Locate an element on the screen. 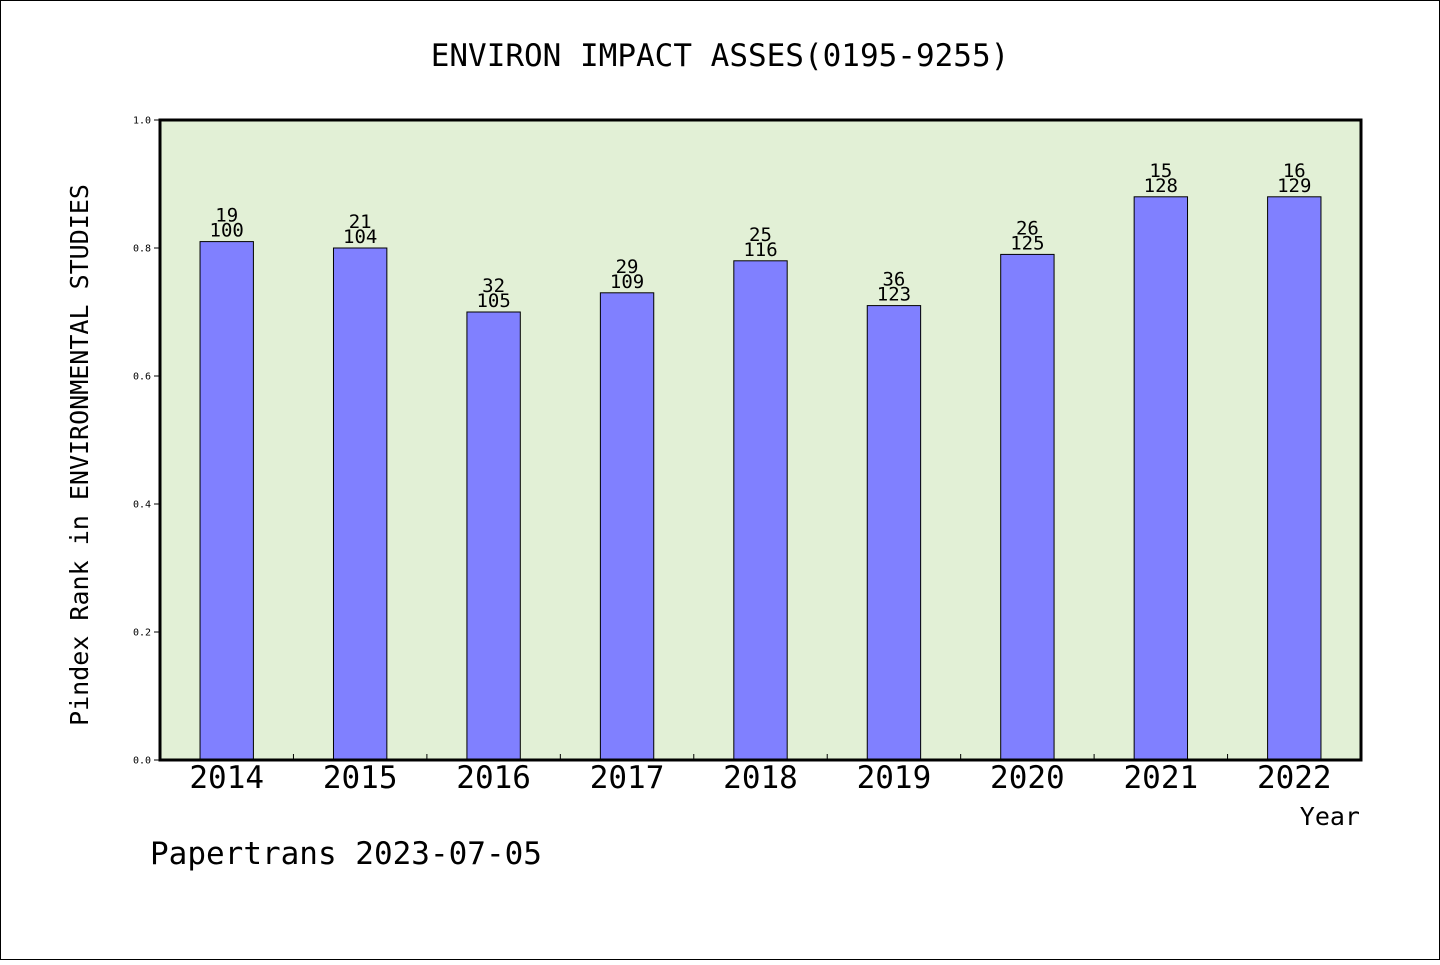  y-axis-label: Pindex Rank in ENVIRONMENTAL STUDIES is located at coordinates (79, 455).